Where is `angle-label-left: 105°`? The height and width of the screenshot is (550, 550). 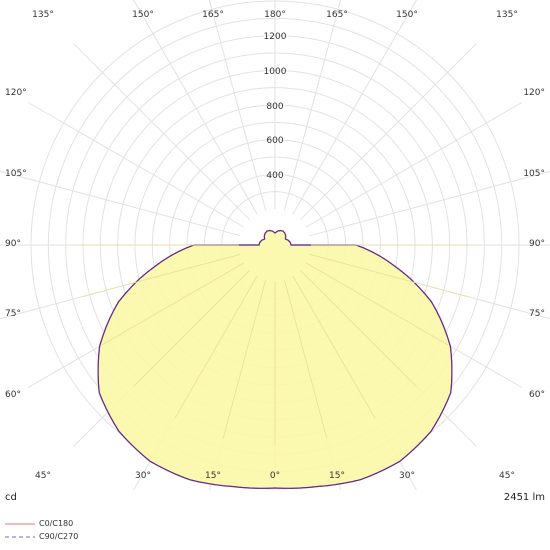 angle-label-left: 105° is located at coordinates (16, 174).